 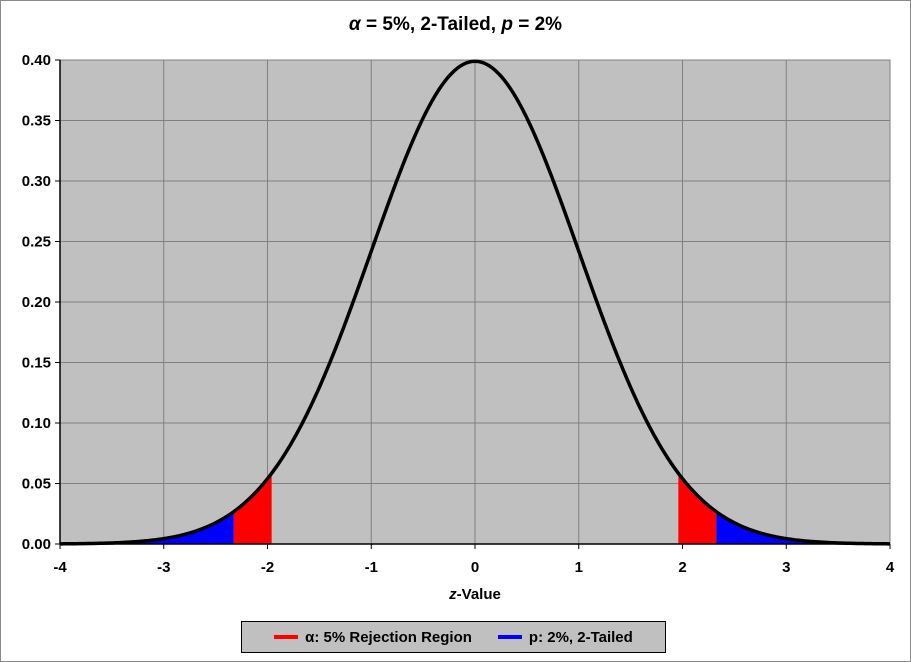 What do you see at coordinates (478, 594) in the screenshot?
I see `x-label-rest: -Value` at bounding box center [478, 594].